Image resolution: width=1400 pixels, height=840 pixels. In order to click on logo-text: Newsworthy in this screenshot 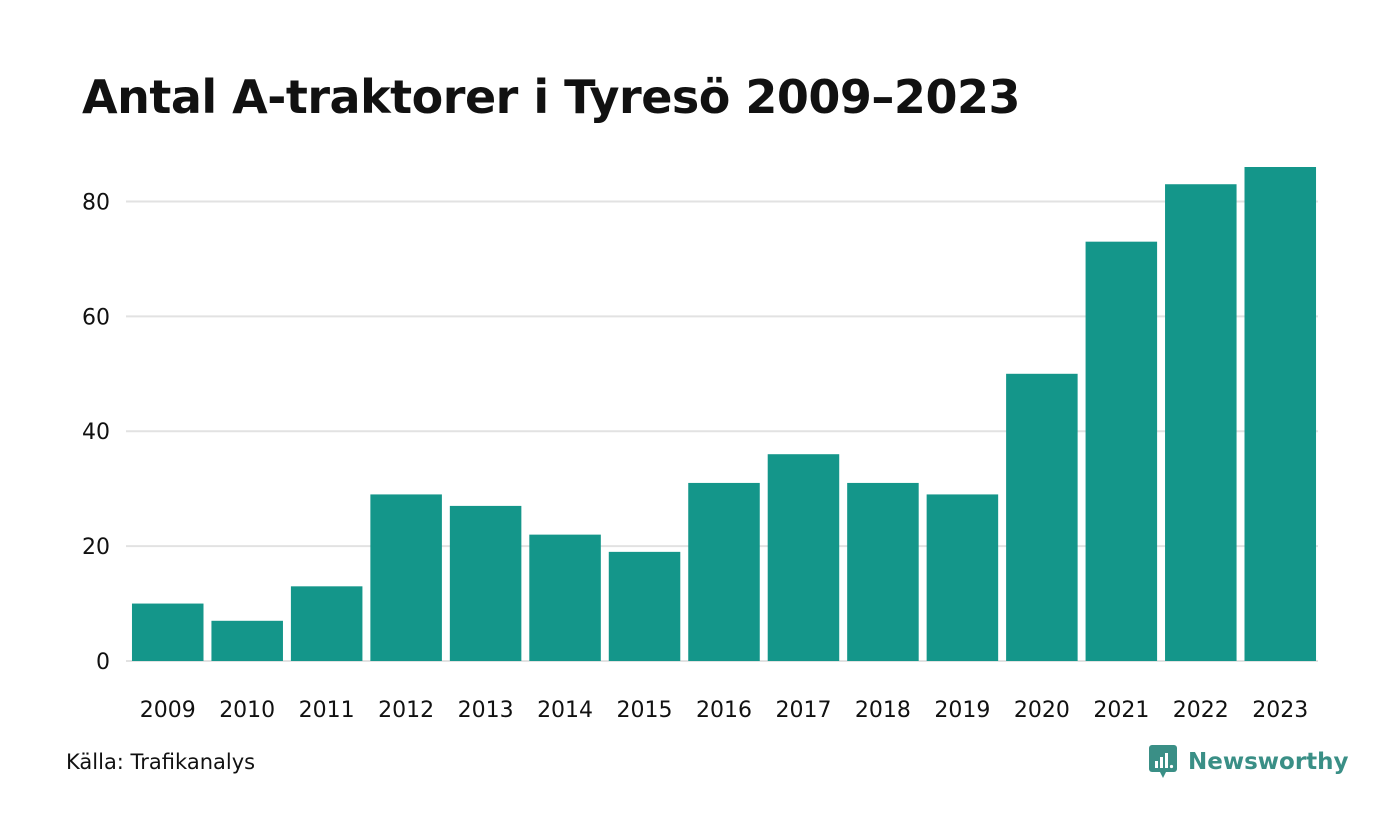, I will do `click(1268, 762)`.